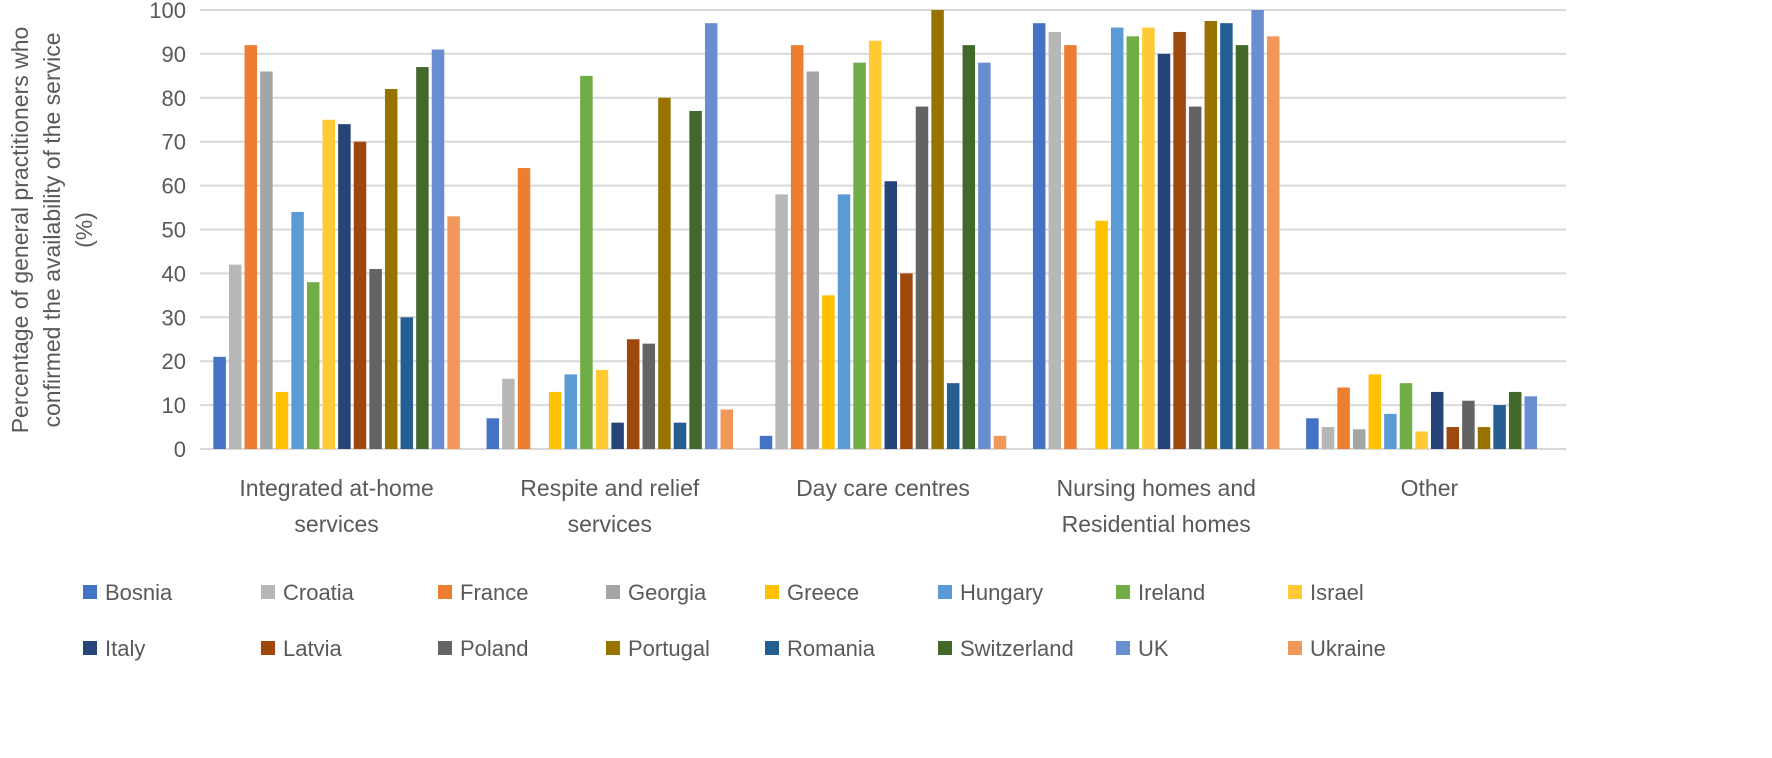  I want to click on category-label: Respite and relief services, so click(610, 506).